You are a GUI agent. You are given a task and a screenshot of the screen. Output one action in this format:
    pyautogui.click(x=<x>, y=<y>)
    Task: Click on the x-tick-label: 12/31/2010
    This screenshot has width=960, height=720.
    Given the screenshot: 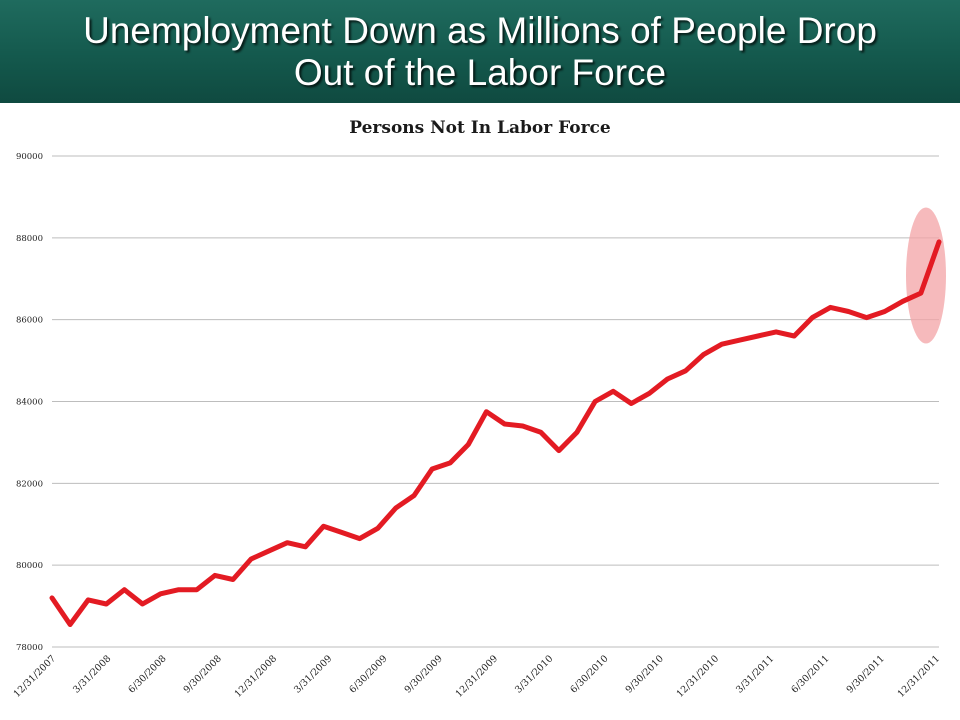 What is the action you would take?
    pyautogui.click(x=698, y=676)
    